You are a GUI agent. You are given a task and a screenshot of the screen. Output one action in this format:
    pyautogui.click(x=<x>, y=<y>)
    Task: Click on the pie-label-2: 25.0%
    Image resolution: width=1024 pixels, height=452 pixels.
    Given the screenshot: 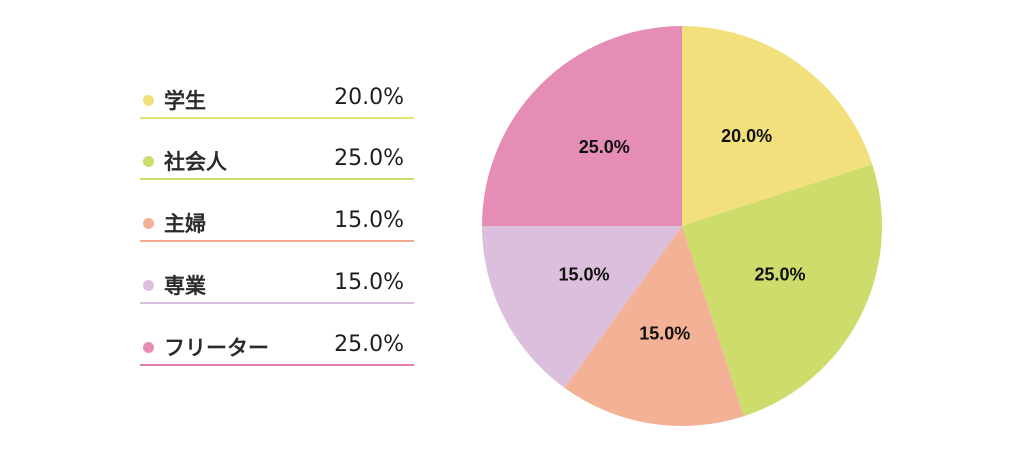 What is the action you would take?
    pyautogui.click(x=779, y=275)
    